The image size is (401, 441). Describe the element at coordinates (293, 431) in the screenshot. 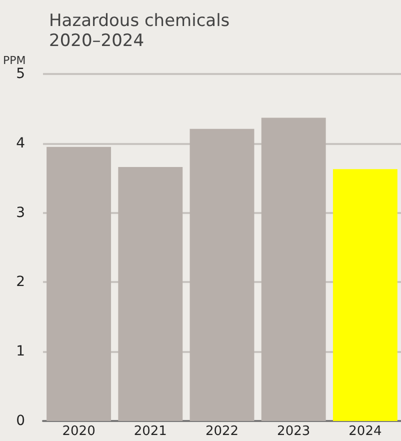

I see `x-tick-label: 2023` at that location.